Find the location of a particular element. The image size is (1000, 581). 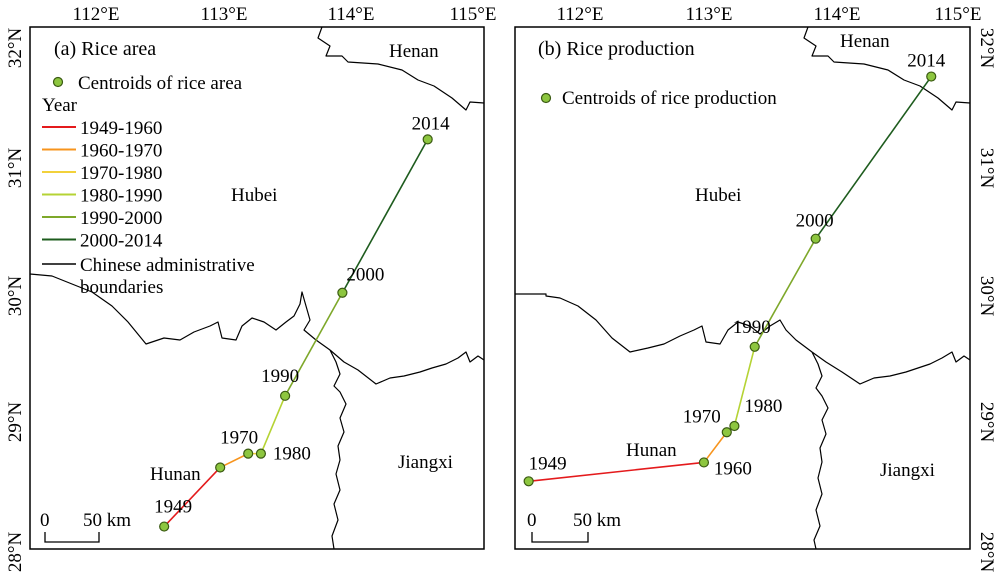

region-hubei-b: Hubei is located at coordinates (718, 195).